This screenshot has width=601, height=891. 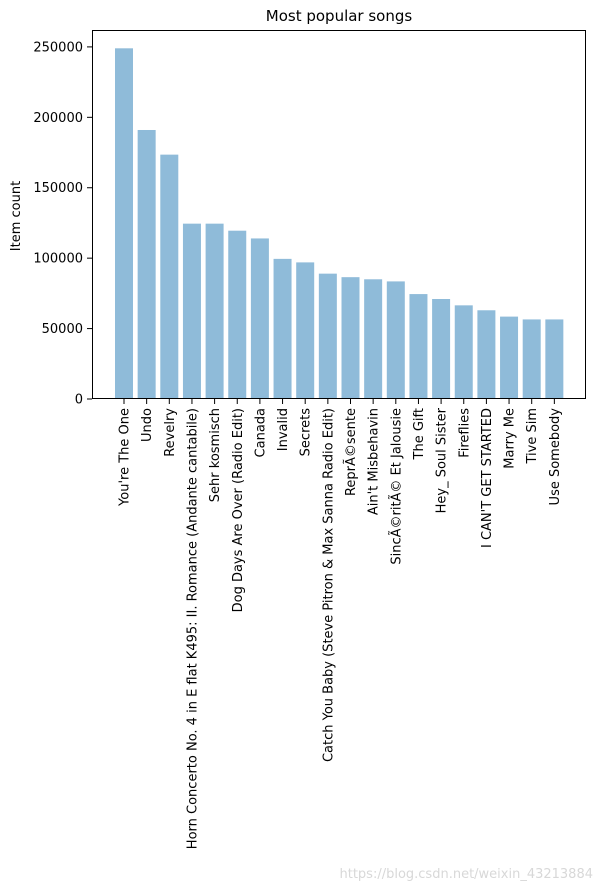 What do you see at coordinates (555, 457) in the screenshot?
I see `x-tick-label: Use Somebody` at bounding box center [555, 457].